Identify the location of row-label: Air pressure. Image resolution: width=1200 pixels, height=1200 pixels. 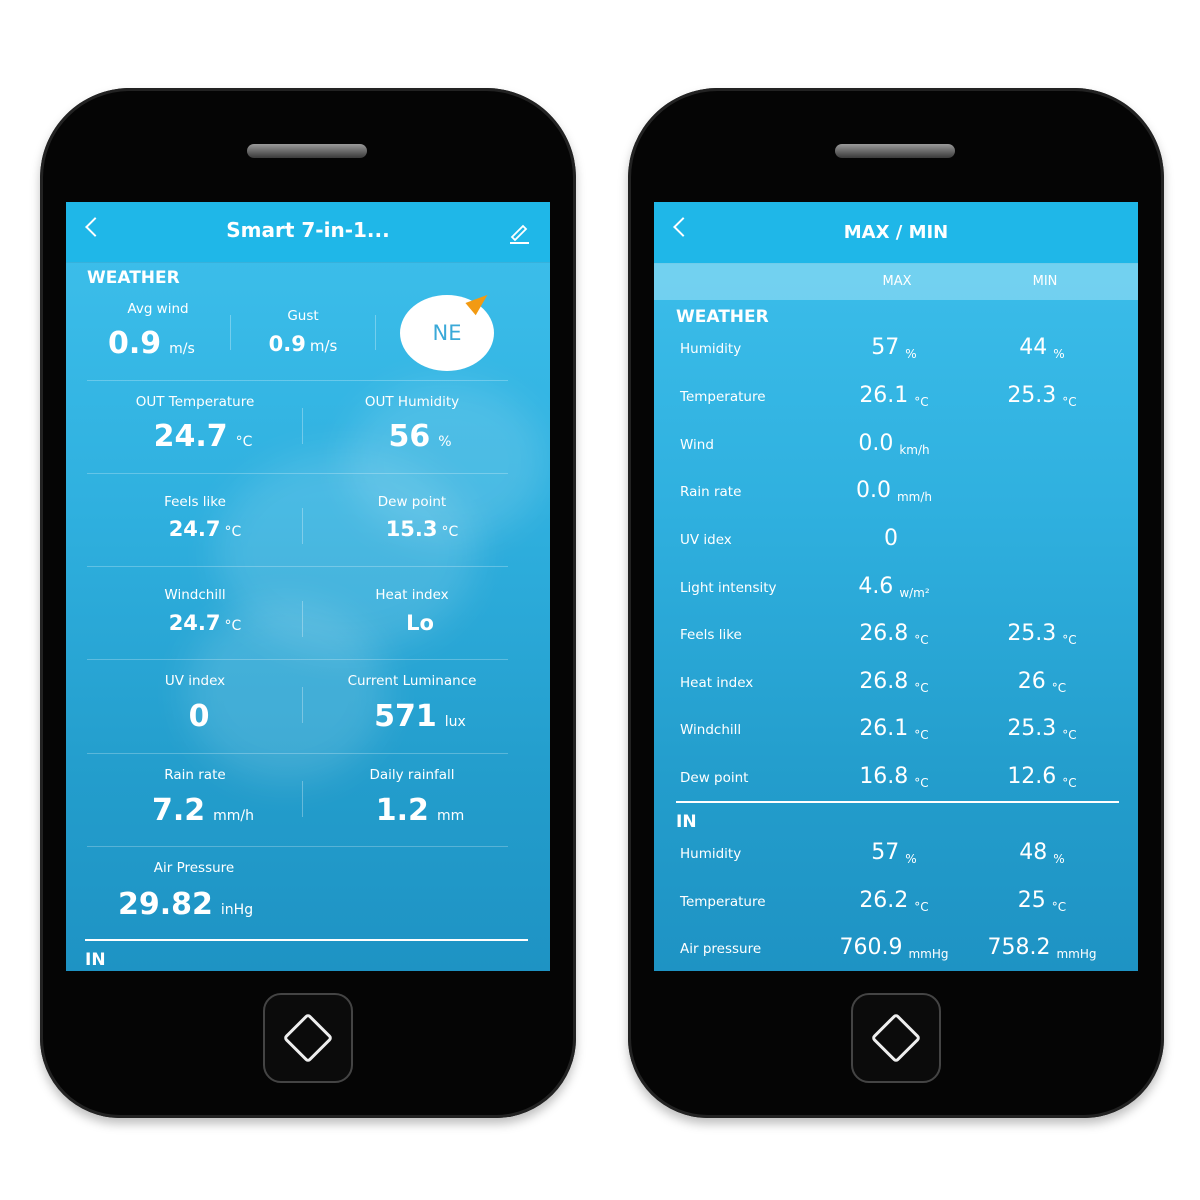
(721, 949).